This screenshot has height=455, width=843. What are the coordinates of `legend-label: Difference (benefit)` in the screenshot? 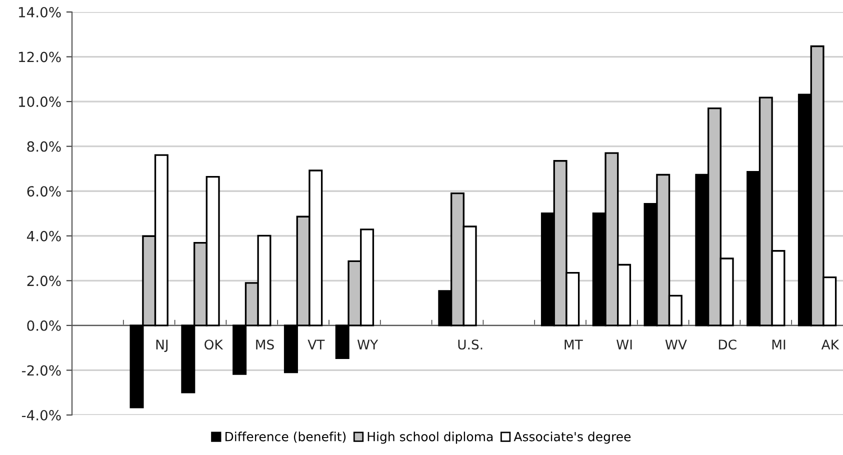 It's located at (285, 437).